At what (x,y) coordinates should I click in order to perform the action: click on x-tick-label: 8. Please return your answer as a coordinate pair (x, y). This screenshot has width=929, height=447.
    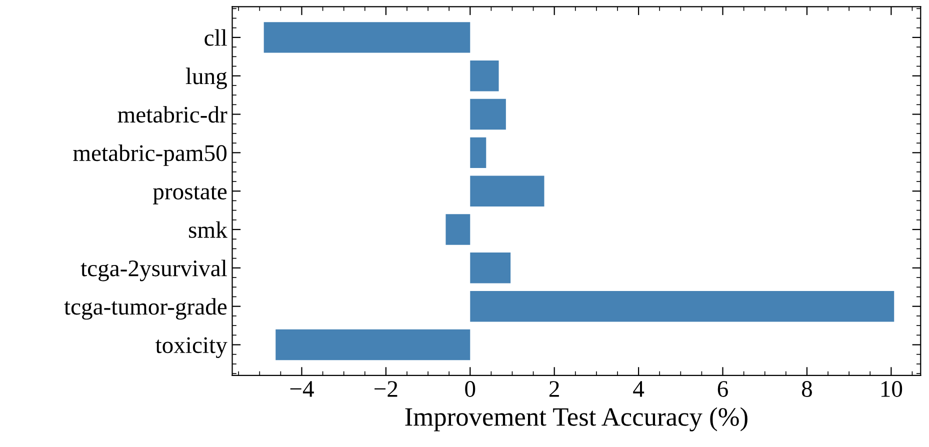
    Looking at the image, I should click on (807, 389).